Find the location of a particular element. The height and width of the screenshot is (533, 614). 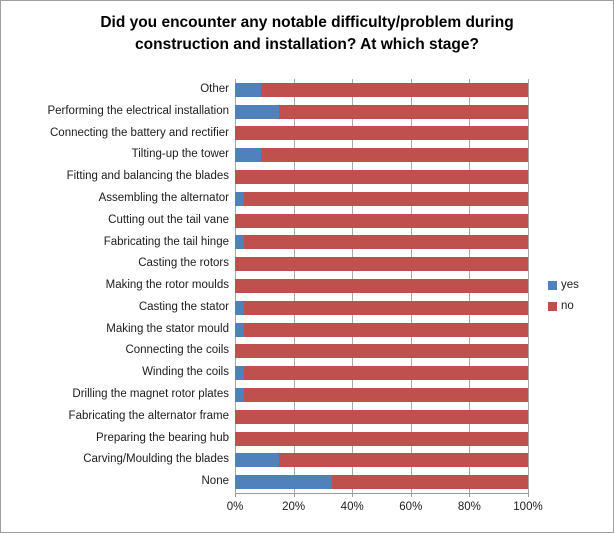

category-label: Casting the rotors is located at coordinates (183, 263).